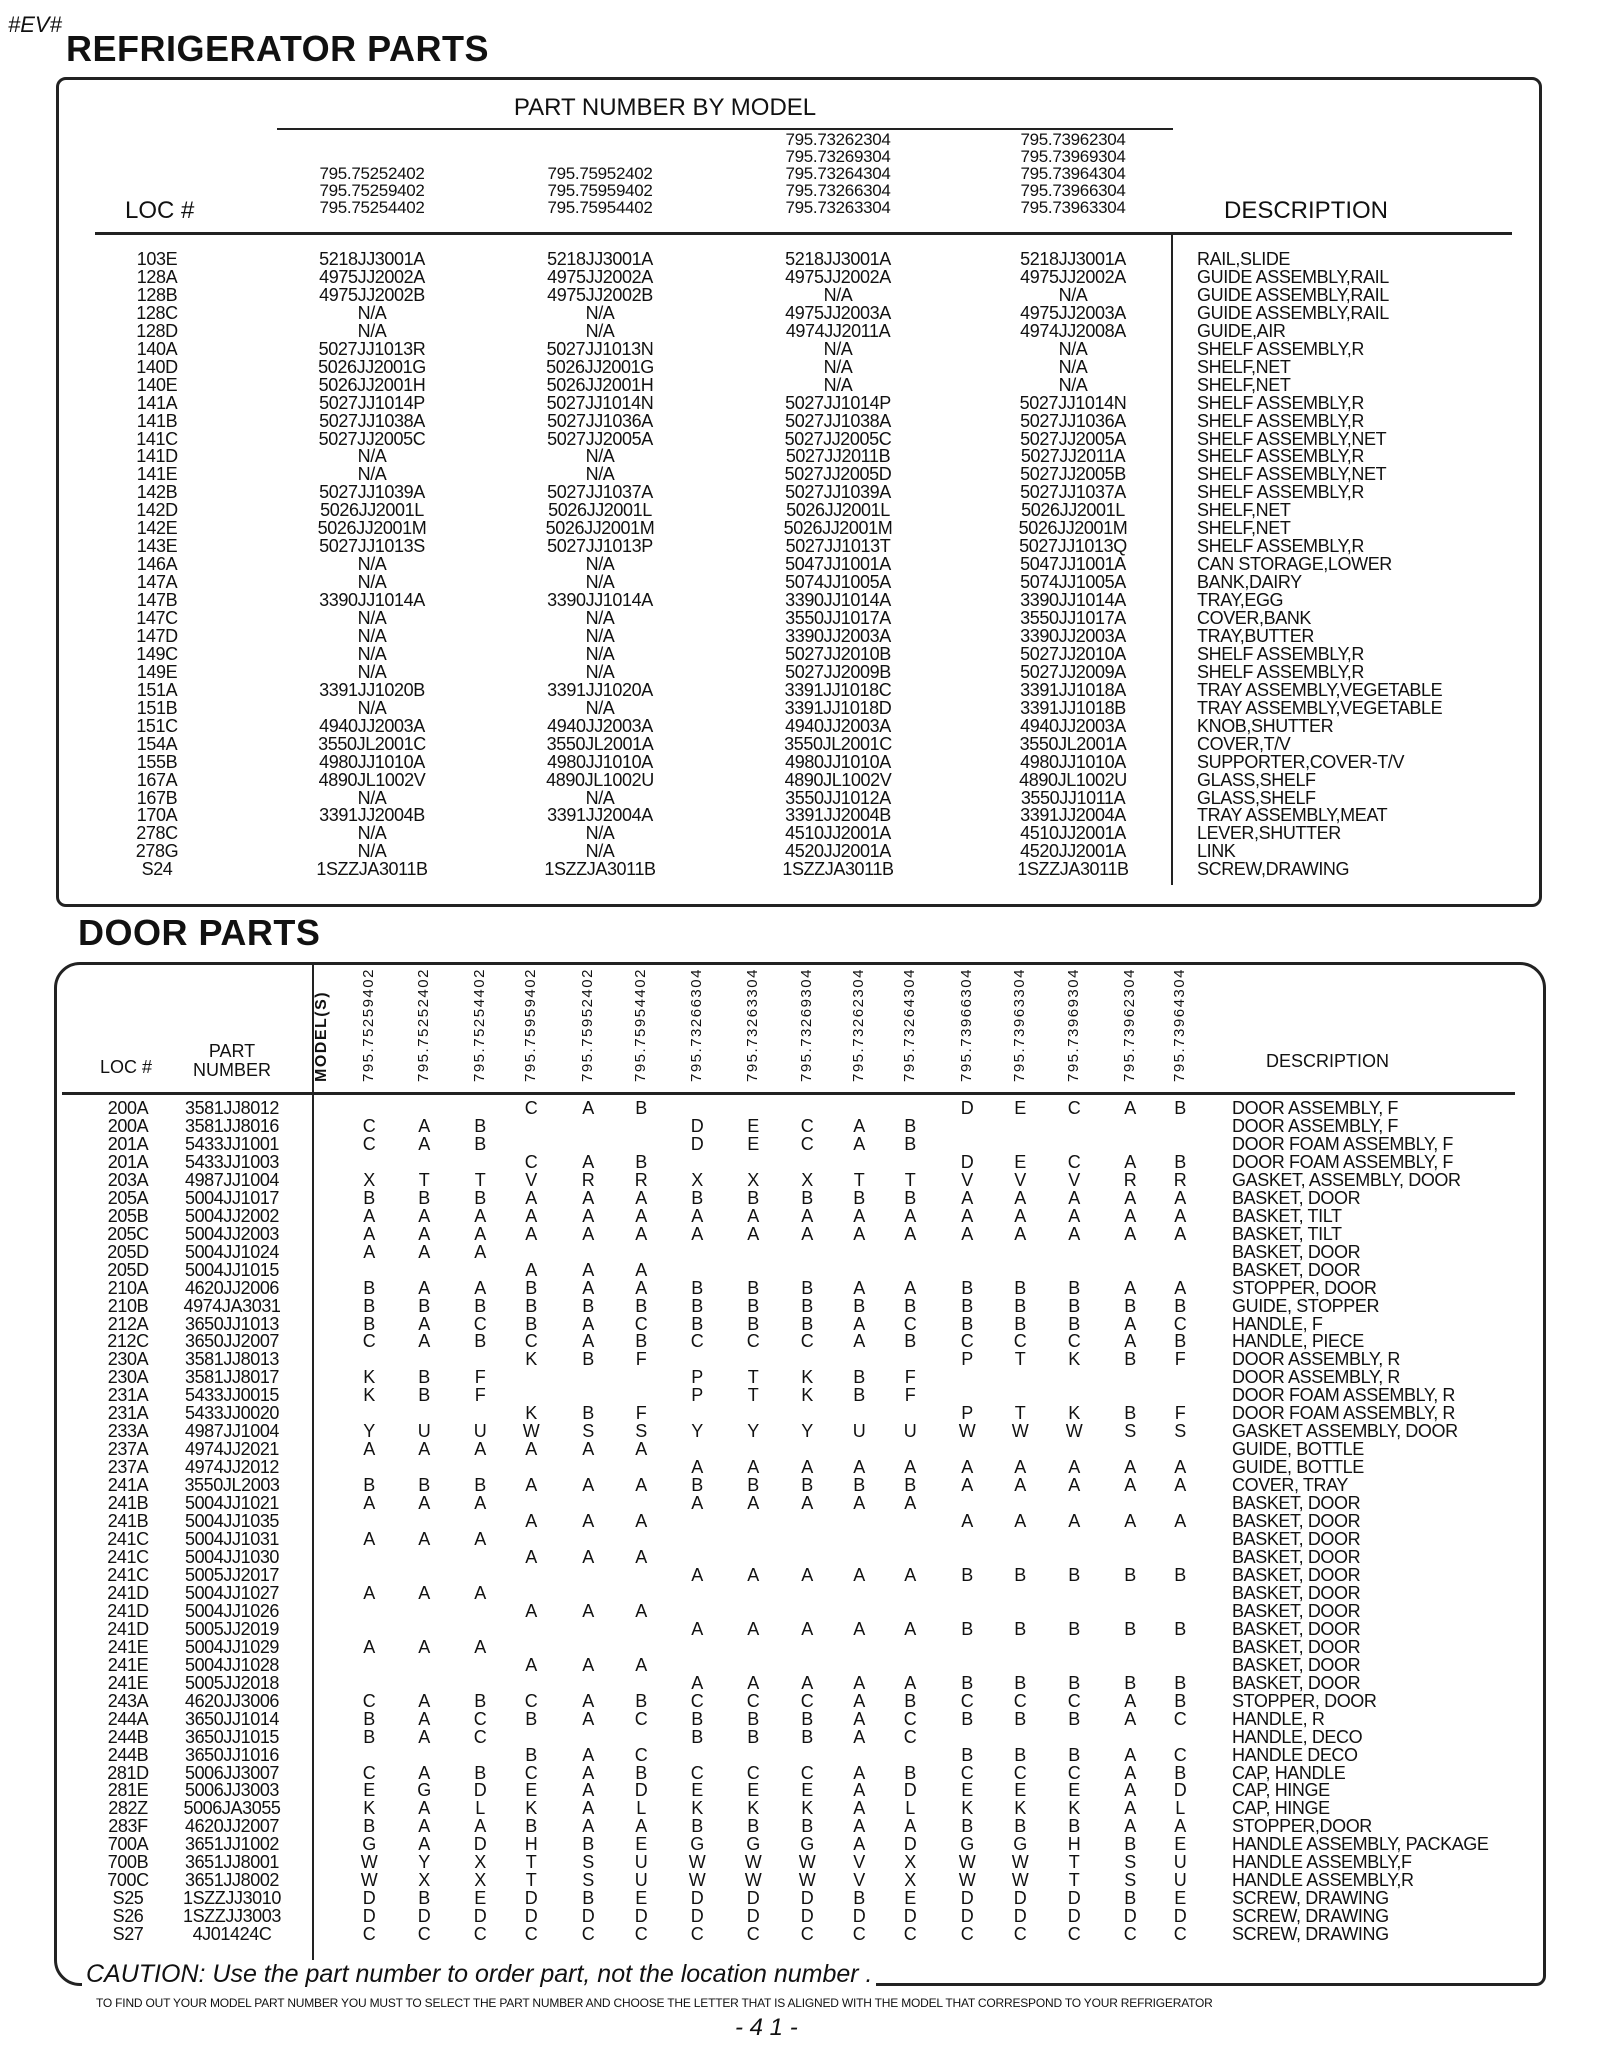 The width and height of the screenshot is (1600, 2071). I want to click on part-number: N/A, so click(372, 635).